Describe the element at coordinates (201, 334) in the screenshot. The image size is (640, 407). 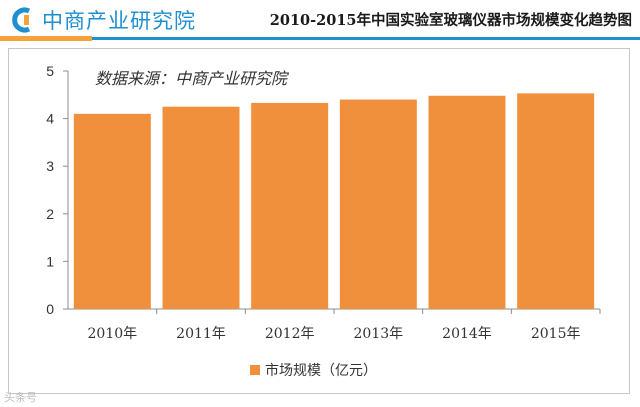
I see `x-tick-label: 2011年` at that location.